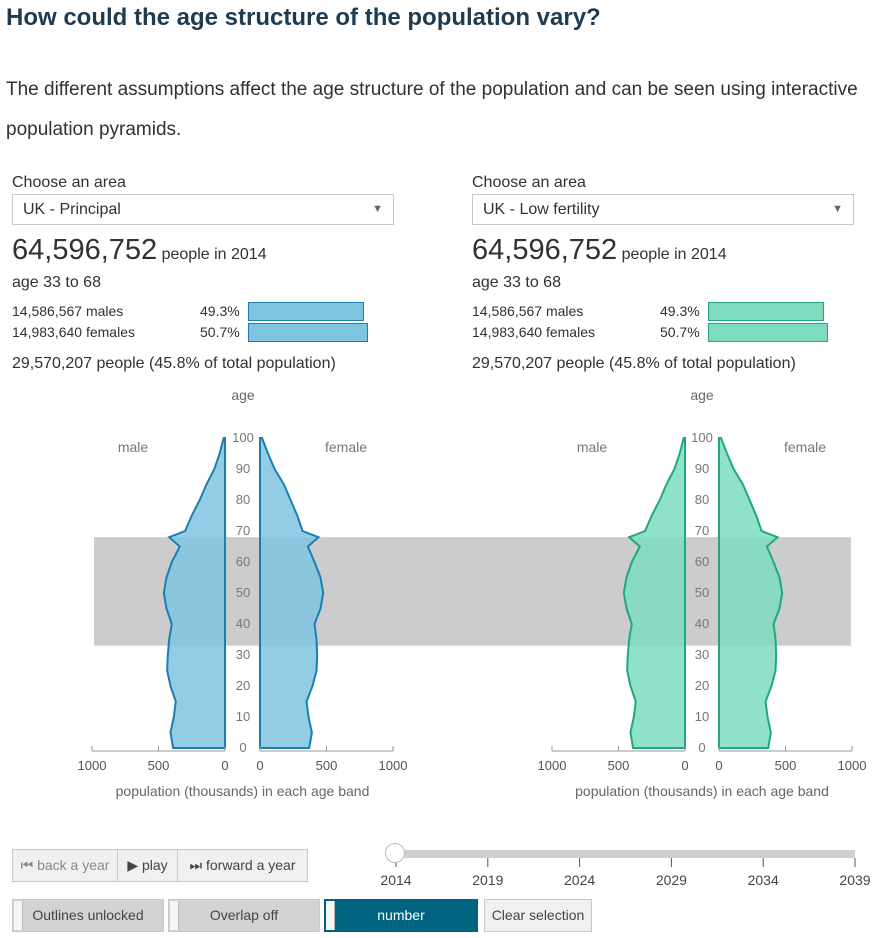 This screenshot has width=882, height=938. What do you see at coordinates (702, 716) in the screenshot?
I see `age-tick-label: 10` at bounding box center [702, 716].